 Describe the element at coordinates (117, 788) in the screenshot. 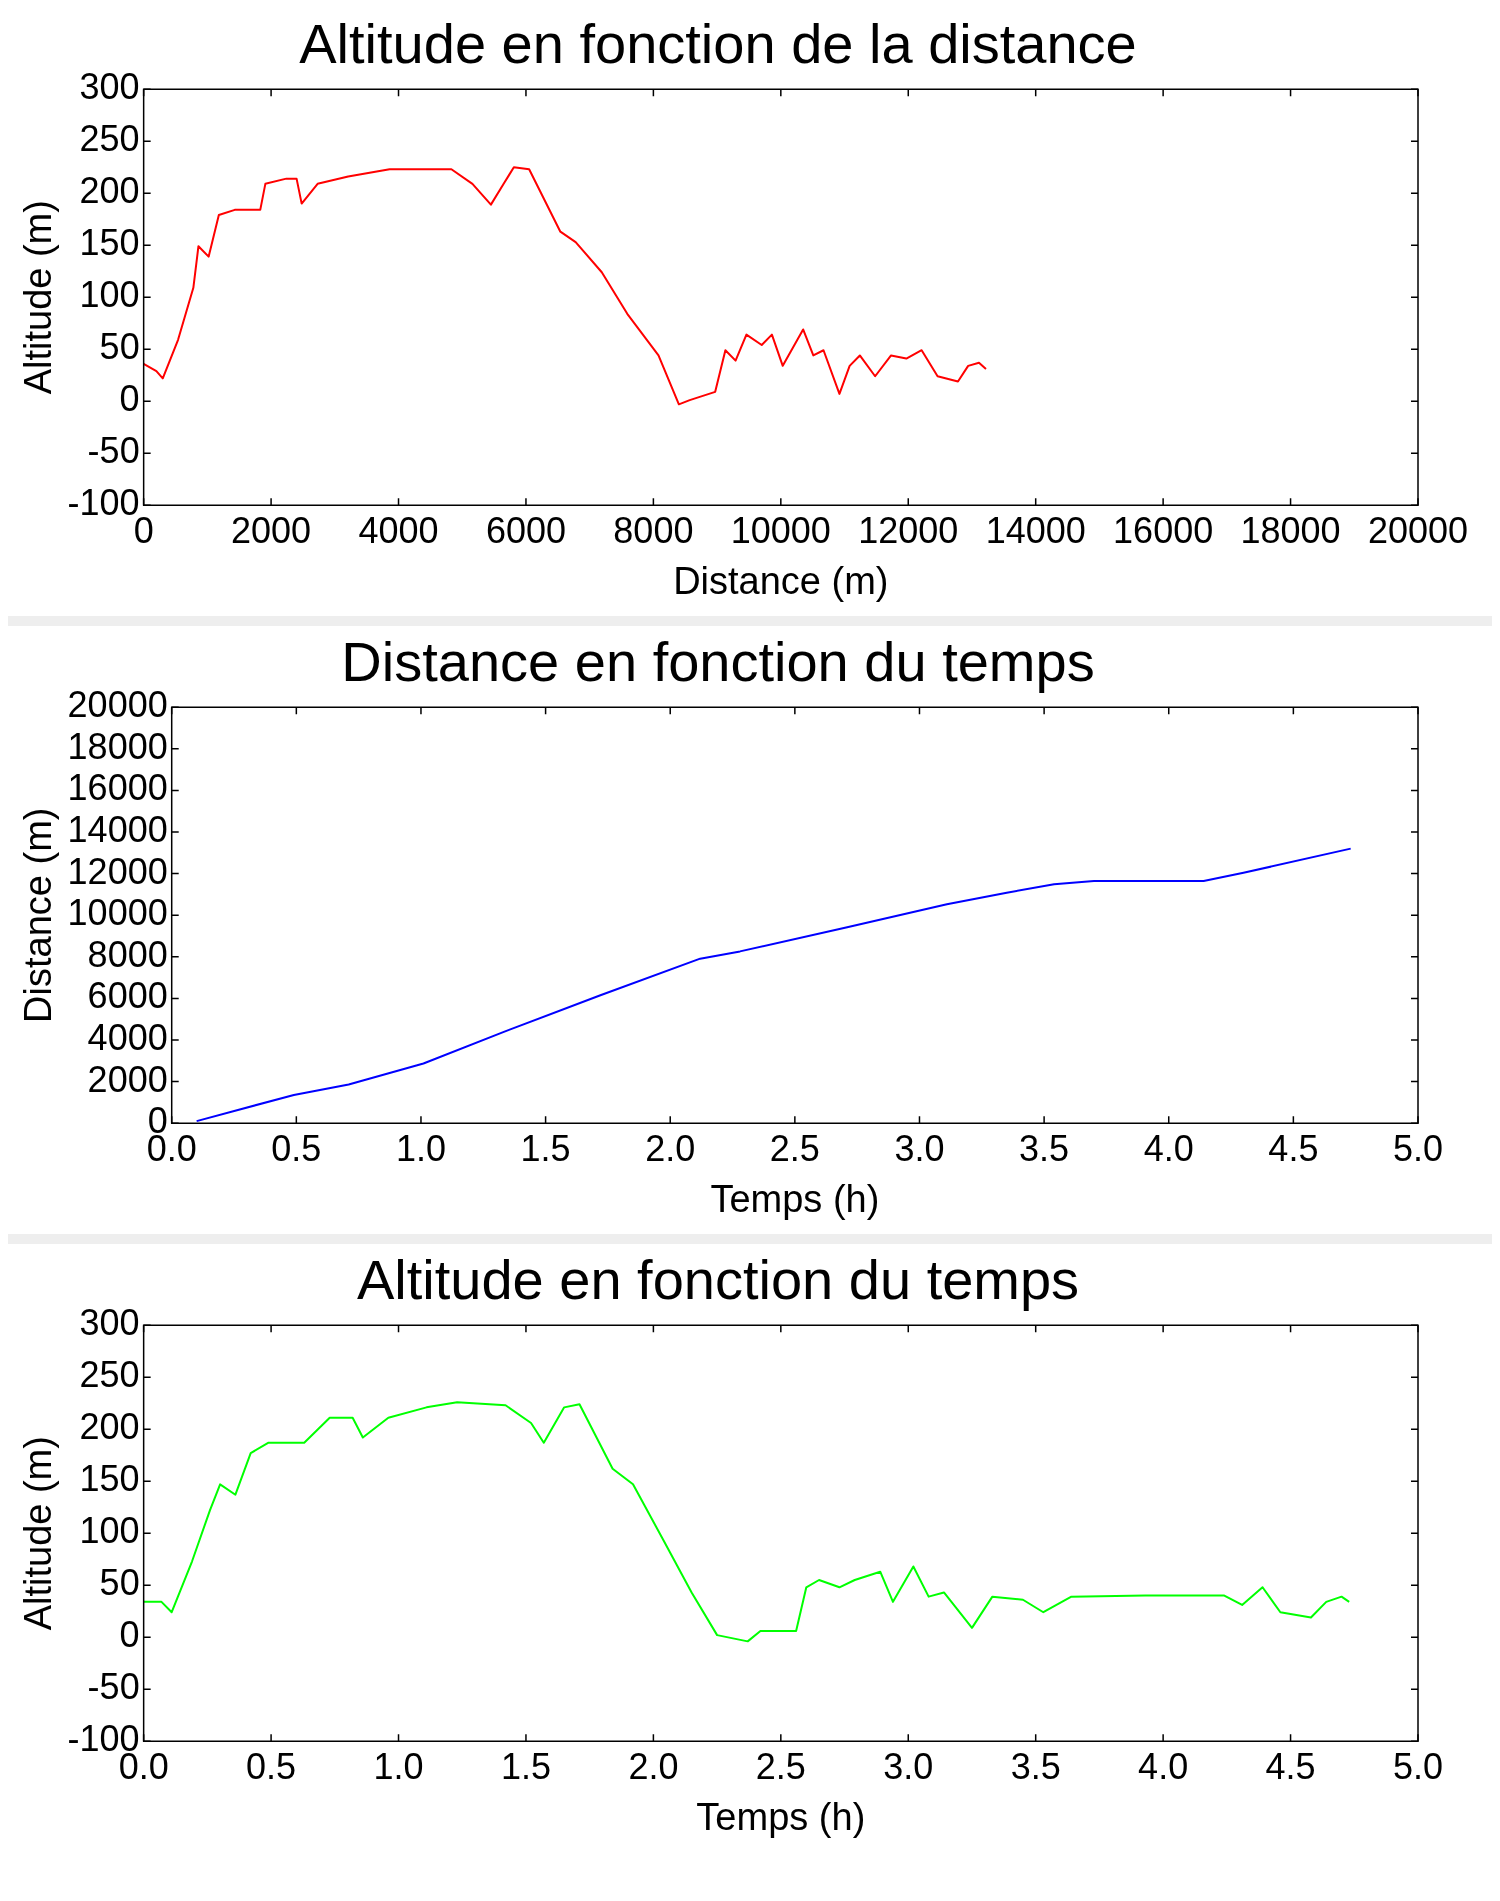

I see `y-tick-label: 16000` at that location.